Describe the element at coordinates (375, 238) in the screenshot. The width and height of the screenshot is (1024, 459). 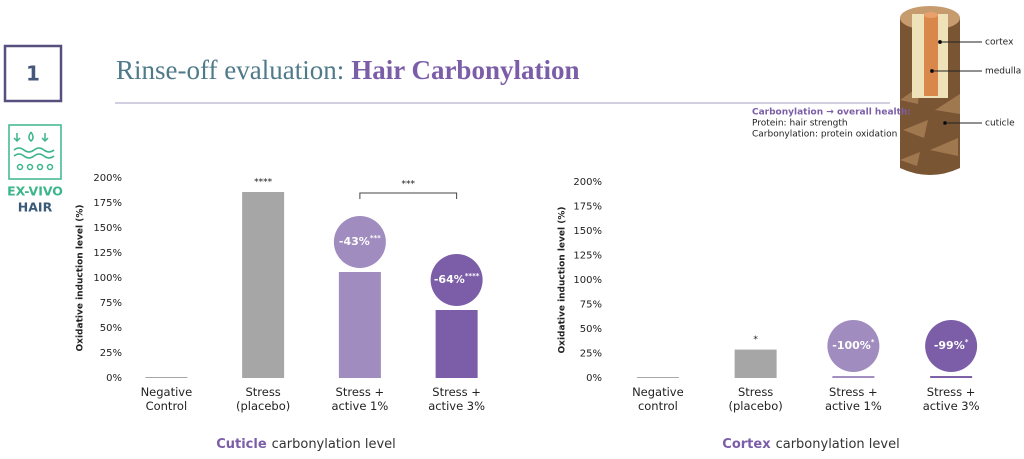
I see `reduction-significance: ***` at that location.